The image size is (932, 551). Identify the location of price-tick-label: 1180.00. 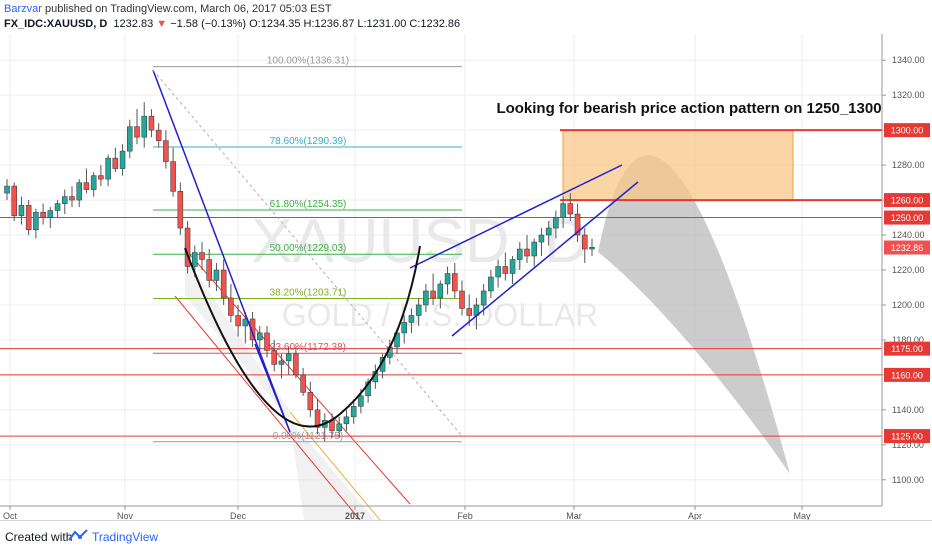
(908, 340).